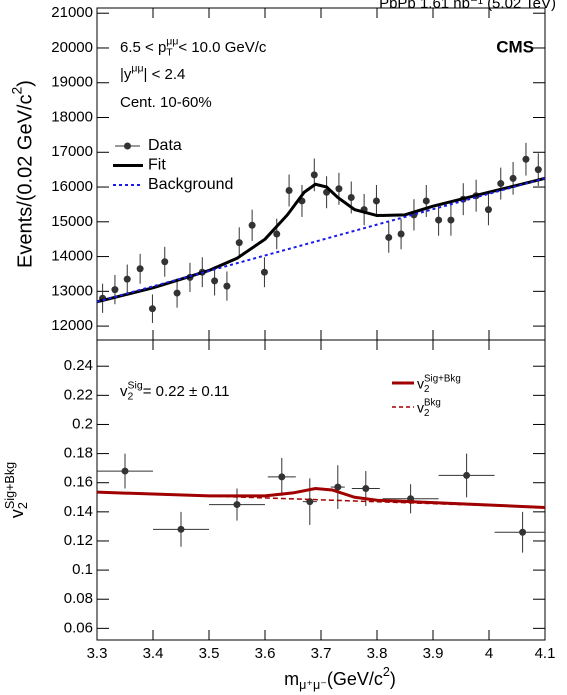  I want to click on experiment-label: CMS, so click(515, 46).